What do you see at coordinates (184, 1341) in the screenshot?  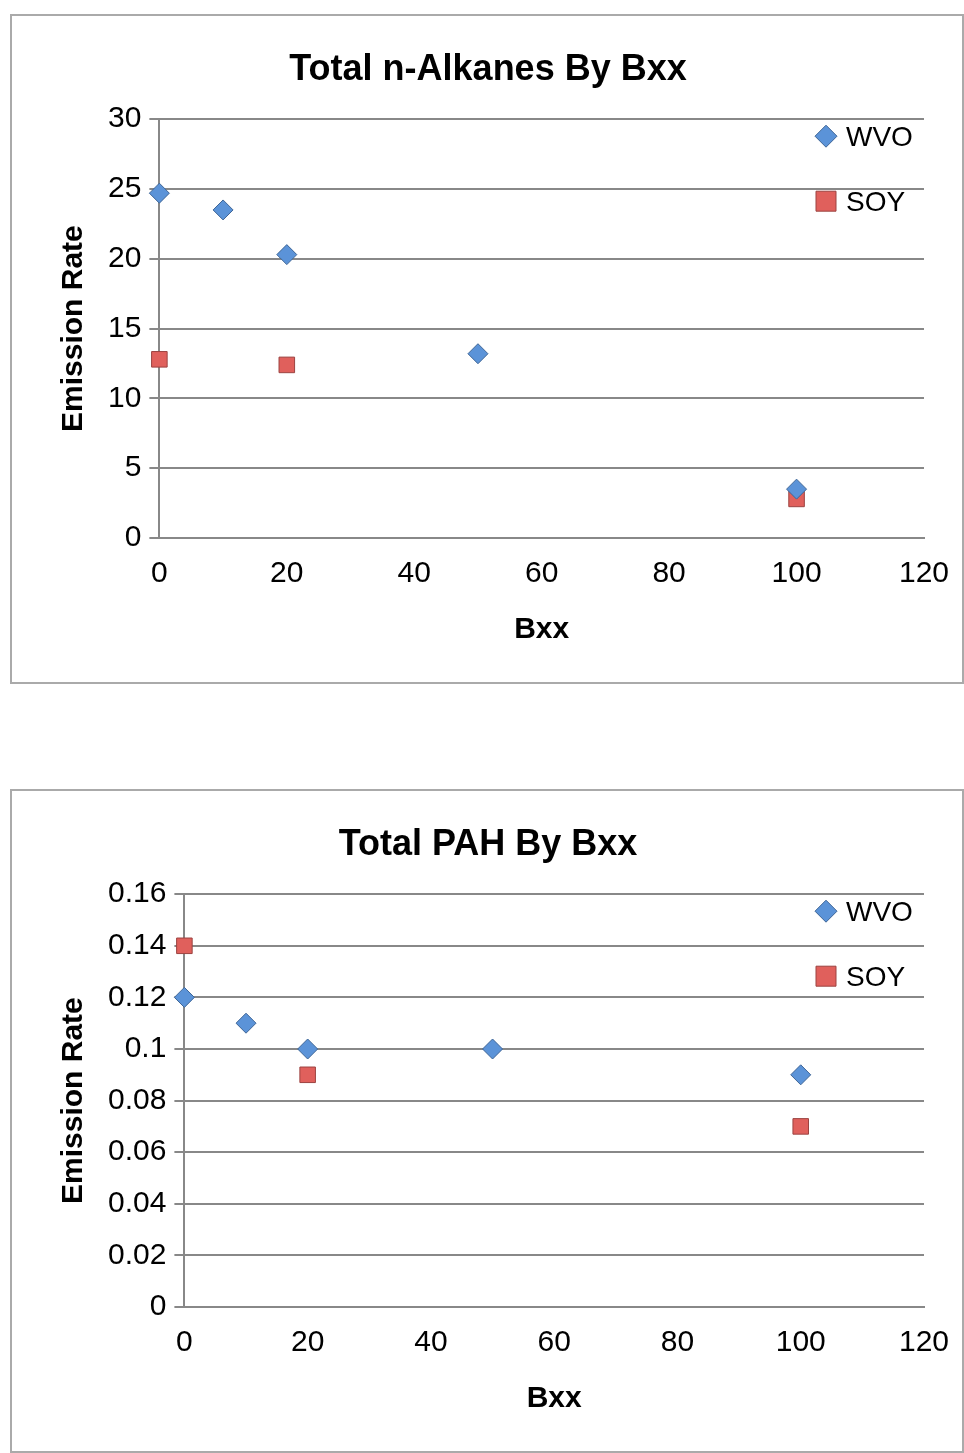 I see `x-tick-label: 0` at bounding box center [184, 1341].